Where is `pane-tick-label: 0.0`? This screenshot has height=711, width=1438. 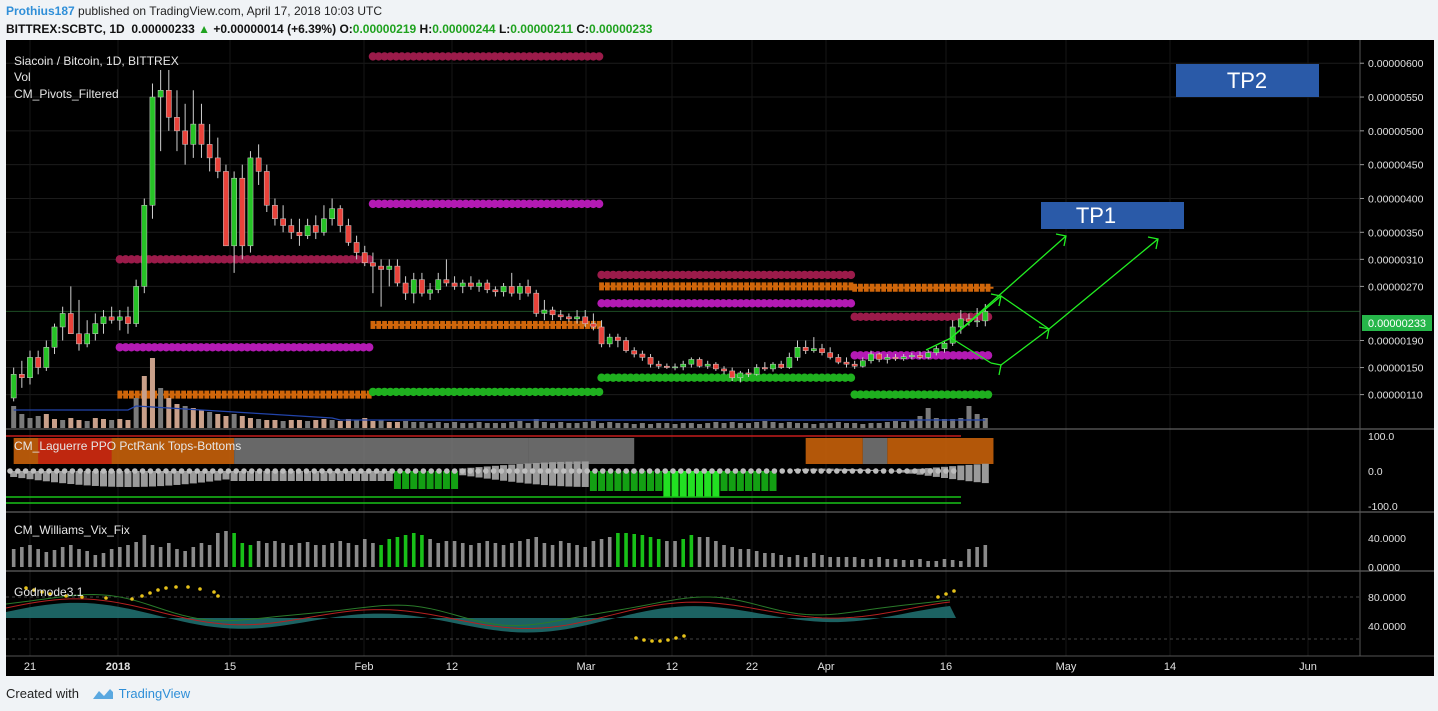 pane-tick-label: 0.0 is located at coordinates (1375, 472).